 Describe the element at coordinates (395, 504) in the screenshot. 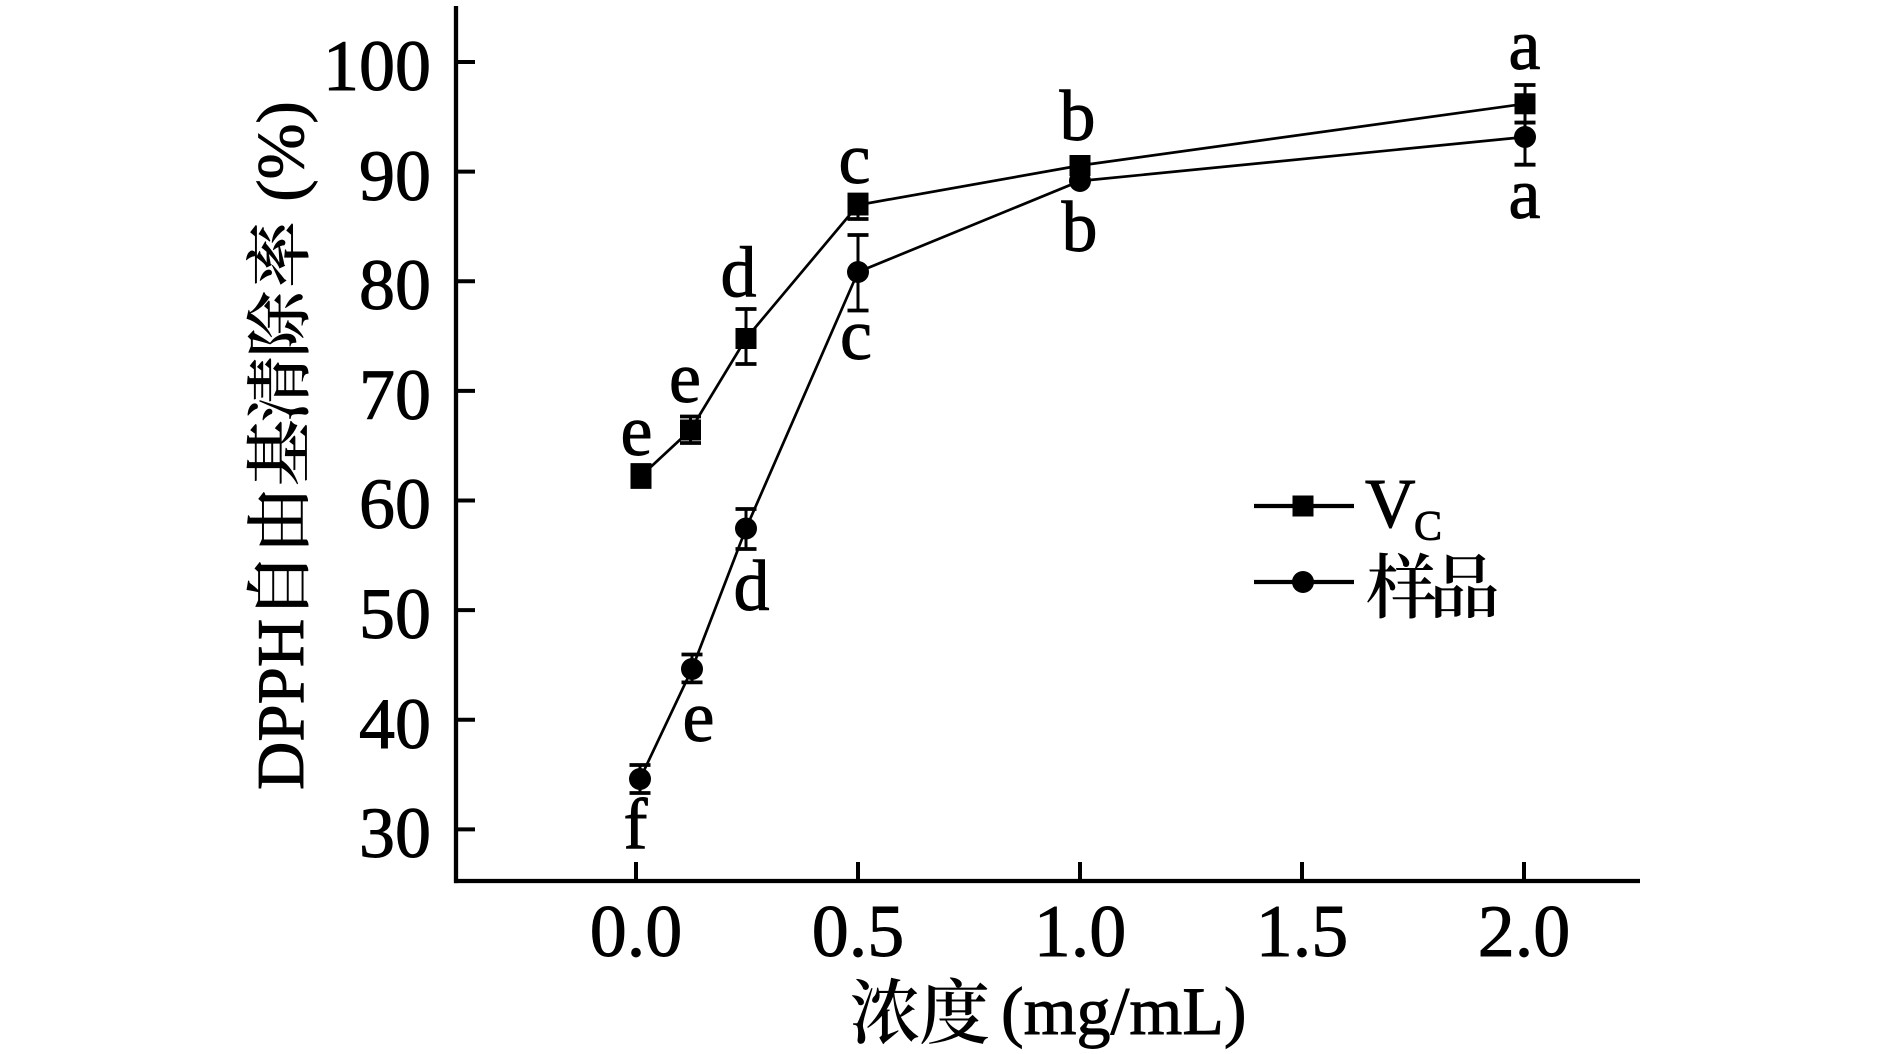

I see `svg-text: 60` at that location.